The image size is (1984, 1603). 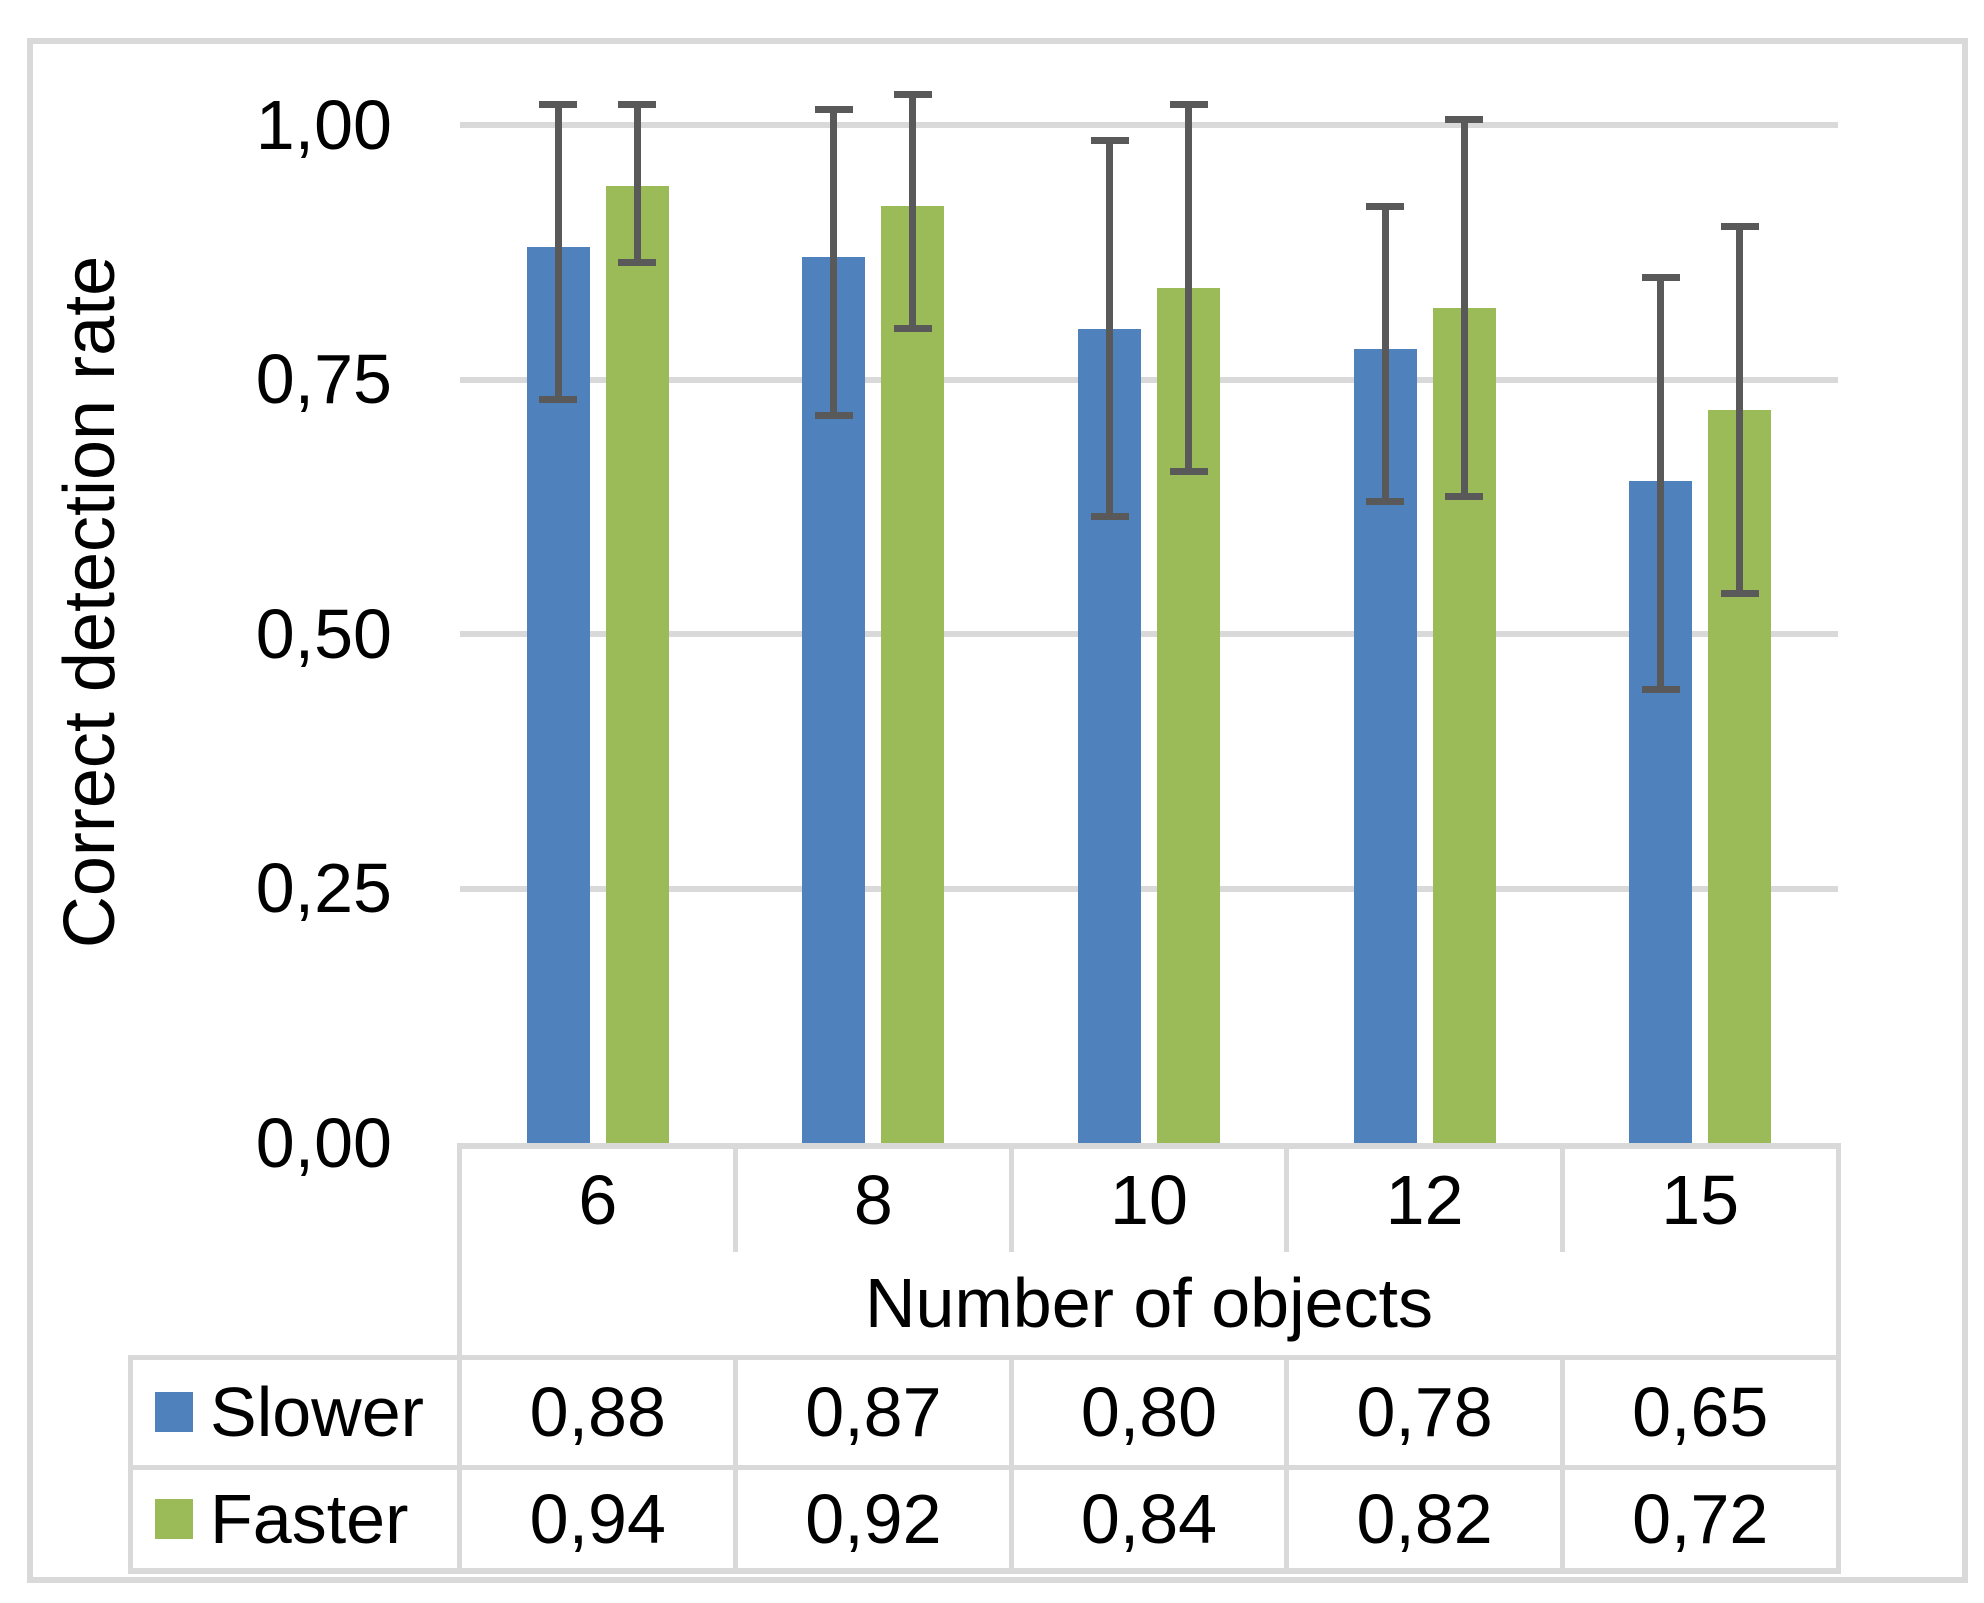 What do you see at coordinates (1188, 105) in the screenshot?
I see `error-bar-faster-10-cap-top` at bounding box center [1188, 105].